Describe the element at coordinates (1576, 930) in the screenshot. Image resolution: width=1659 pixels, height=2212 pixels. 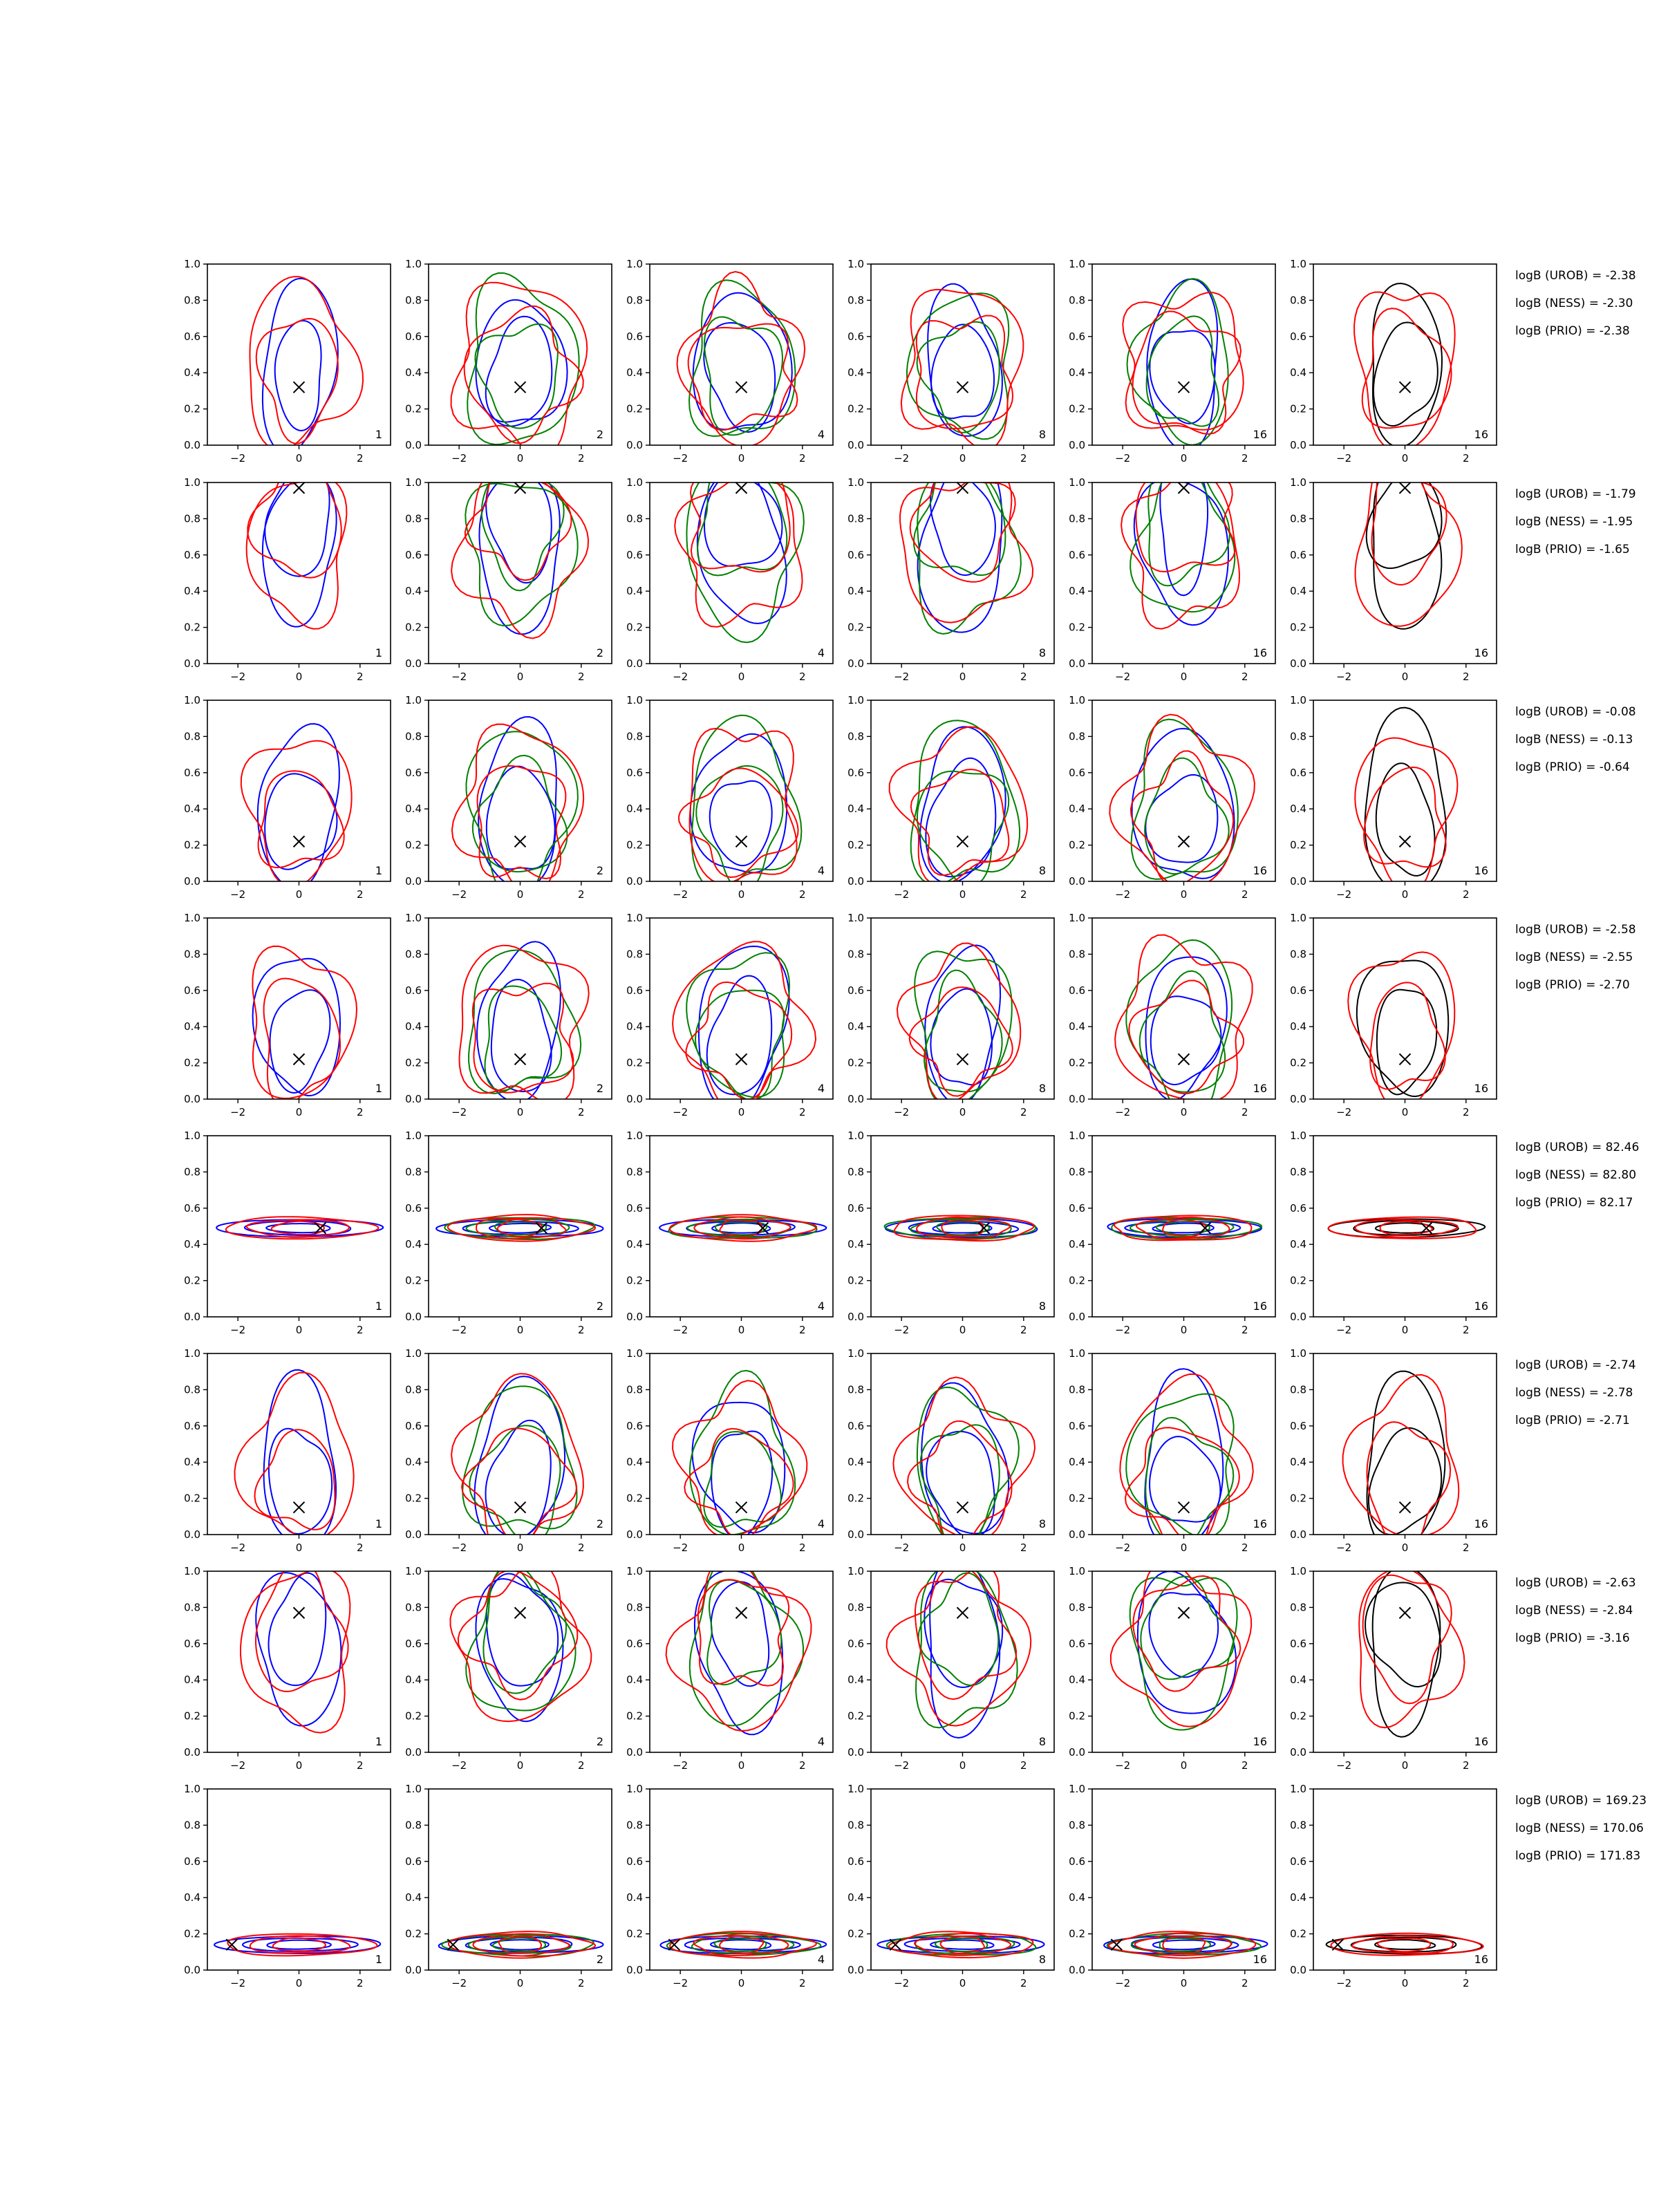
I see `logb-urob-row-4: logB (UROB) = -2.58` at that location.